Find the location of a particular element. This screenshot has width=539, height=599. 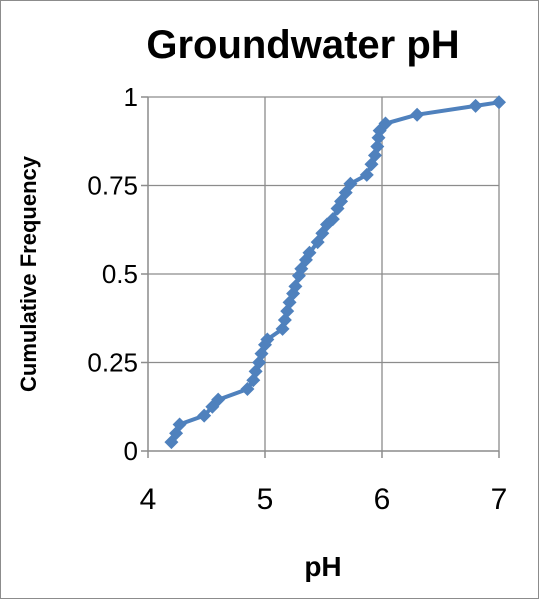

y-tick-label: 0.5 is located at coordinates (120, 274).